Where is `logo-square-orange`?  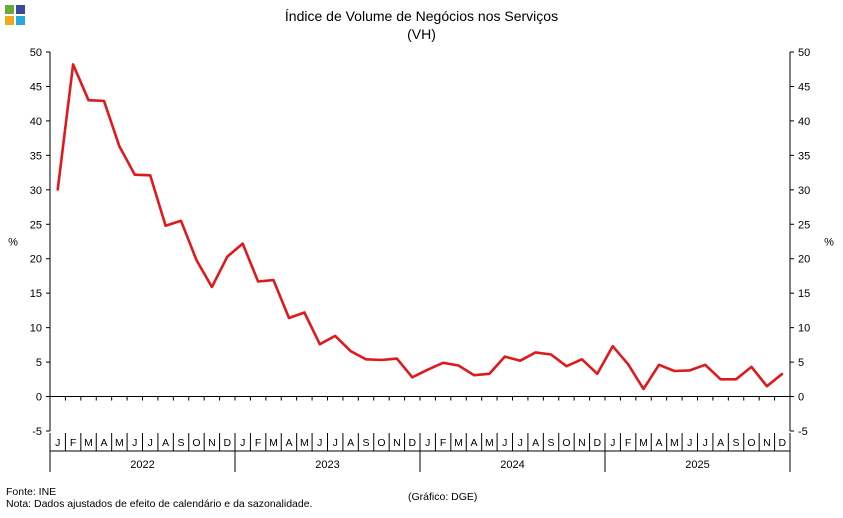 logo-square-orange is located at coordinates (9, 20).